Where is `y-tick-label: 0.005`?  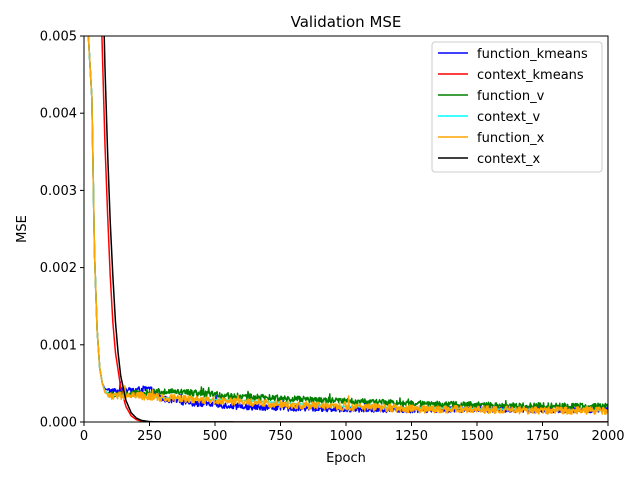 y-tick-label: 0.005 is located at coordinates (58, 37).